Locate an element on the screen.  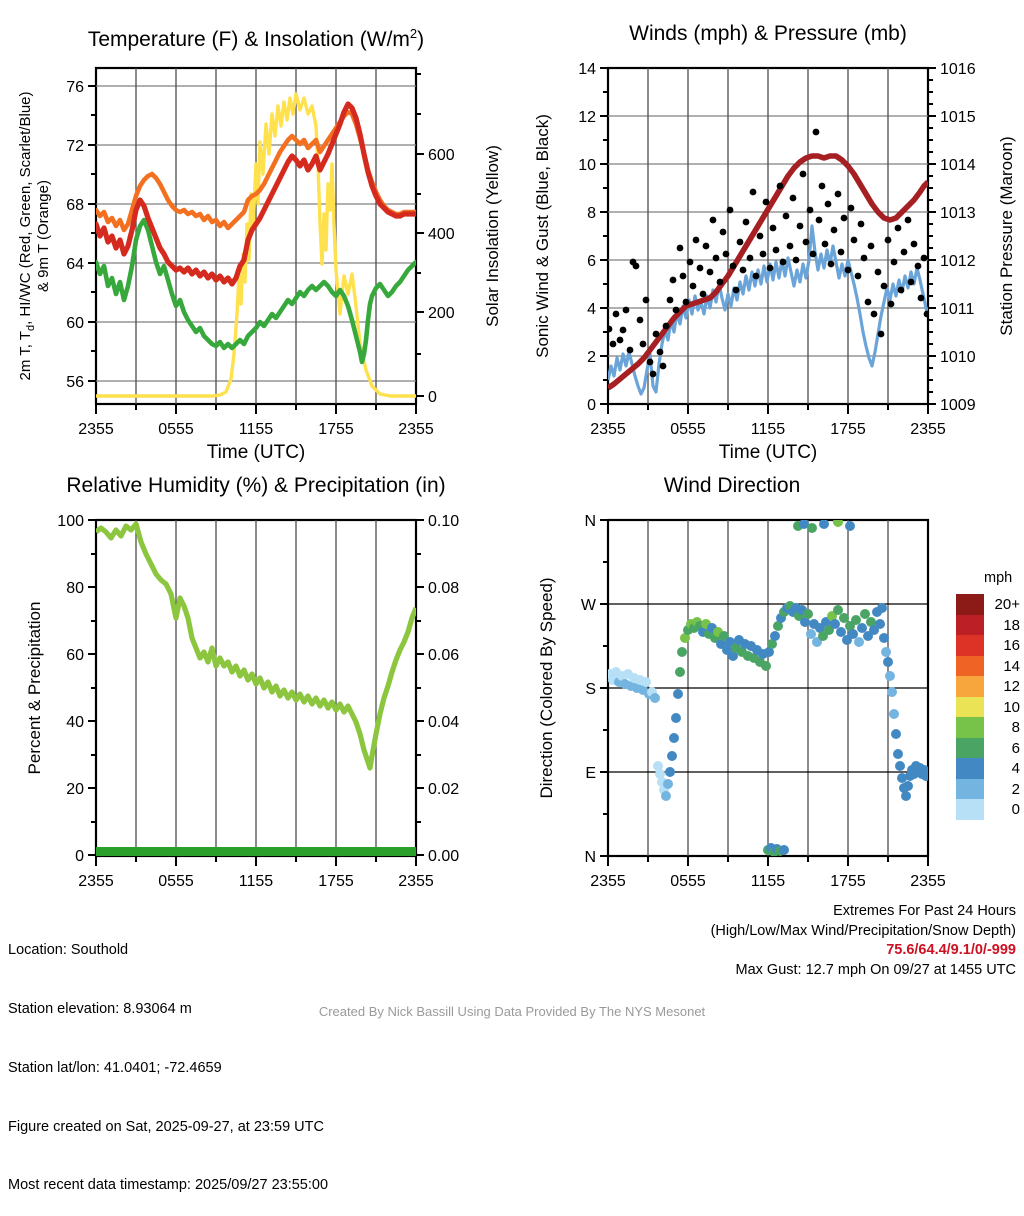
svg-text: 20 is located at coordinates (75, 789).